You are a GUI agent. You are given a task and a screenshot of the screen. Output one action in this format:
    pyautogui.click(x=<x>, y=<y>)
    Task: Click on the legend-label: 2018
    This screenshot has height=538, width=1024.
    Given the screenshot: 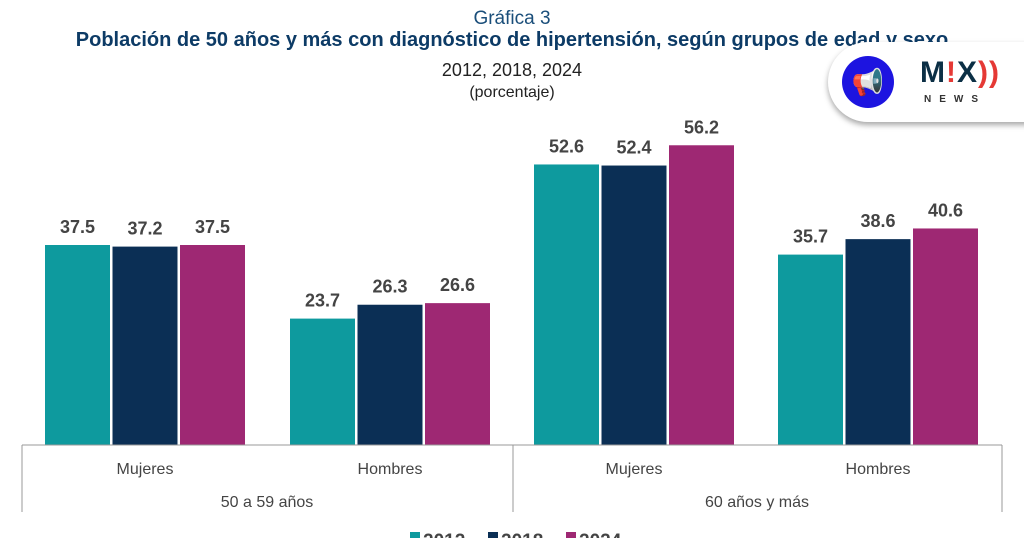 What is the action you would take?
    pyautogui.click(x=522, y=534)
    